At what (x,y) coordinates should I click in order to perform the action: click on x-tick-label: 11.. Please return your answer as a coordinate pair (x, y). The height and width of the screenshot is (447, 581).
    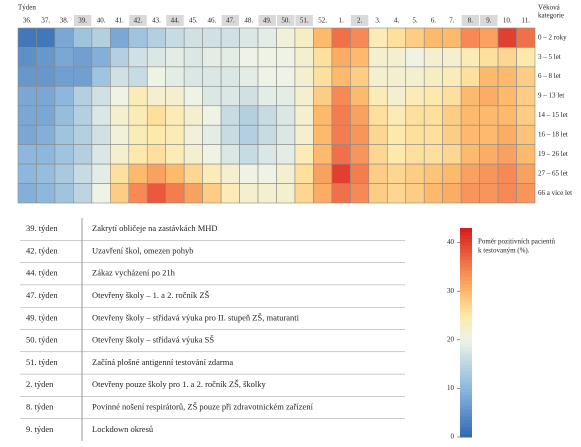
    Looking at the image, I should click on (526, 21).